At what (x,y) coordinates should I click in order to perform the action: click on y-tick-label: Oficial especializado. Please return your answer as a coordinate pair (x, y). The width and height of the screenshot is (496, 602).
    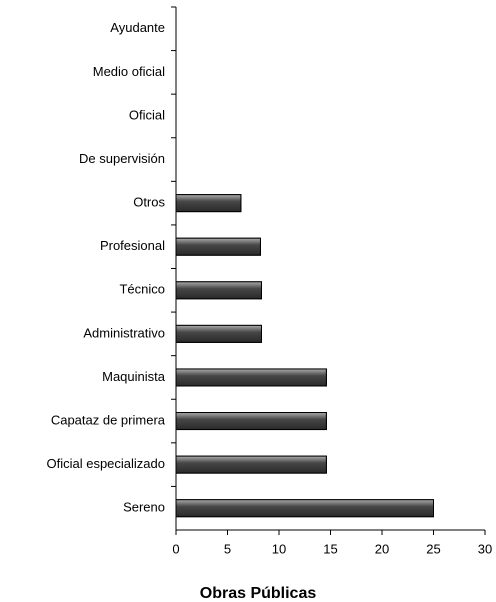
    Looking at the image, I should click on (105, 463).